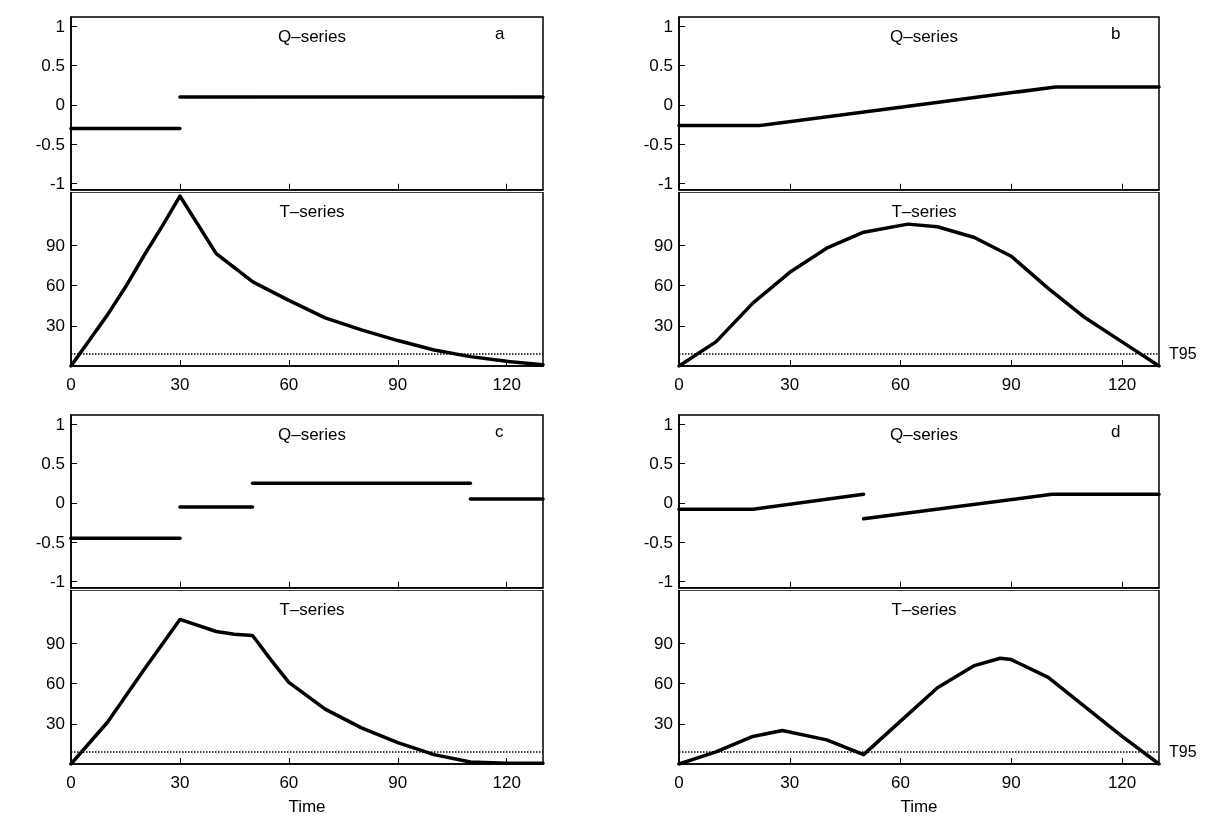 This screenshot has height=828, width=1216. I want to click on annotation: d, so click(1116, 431).